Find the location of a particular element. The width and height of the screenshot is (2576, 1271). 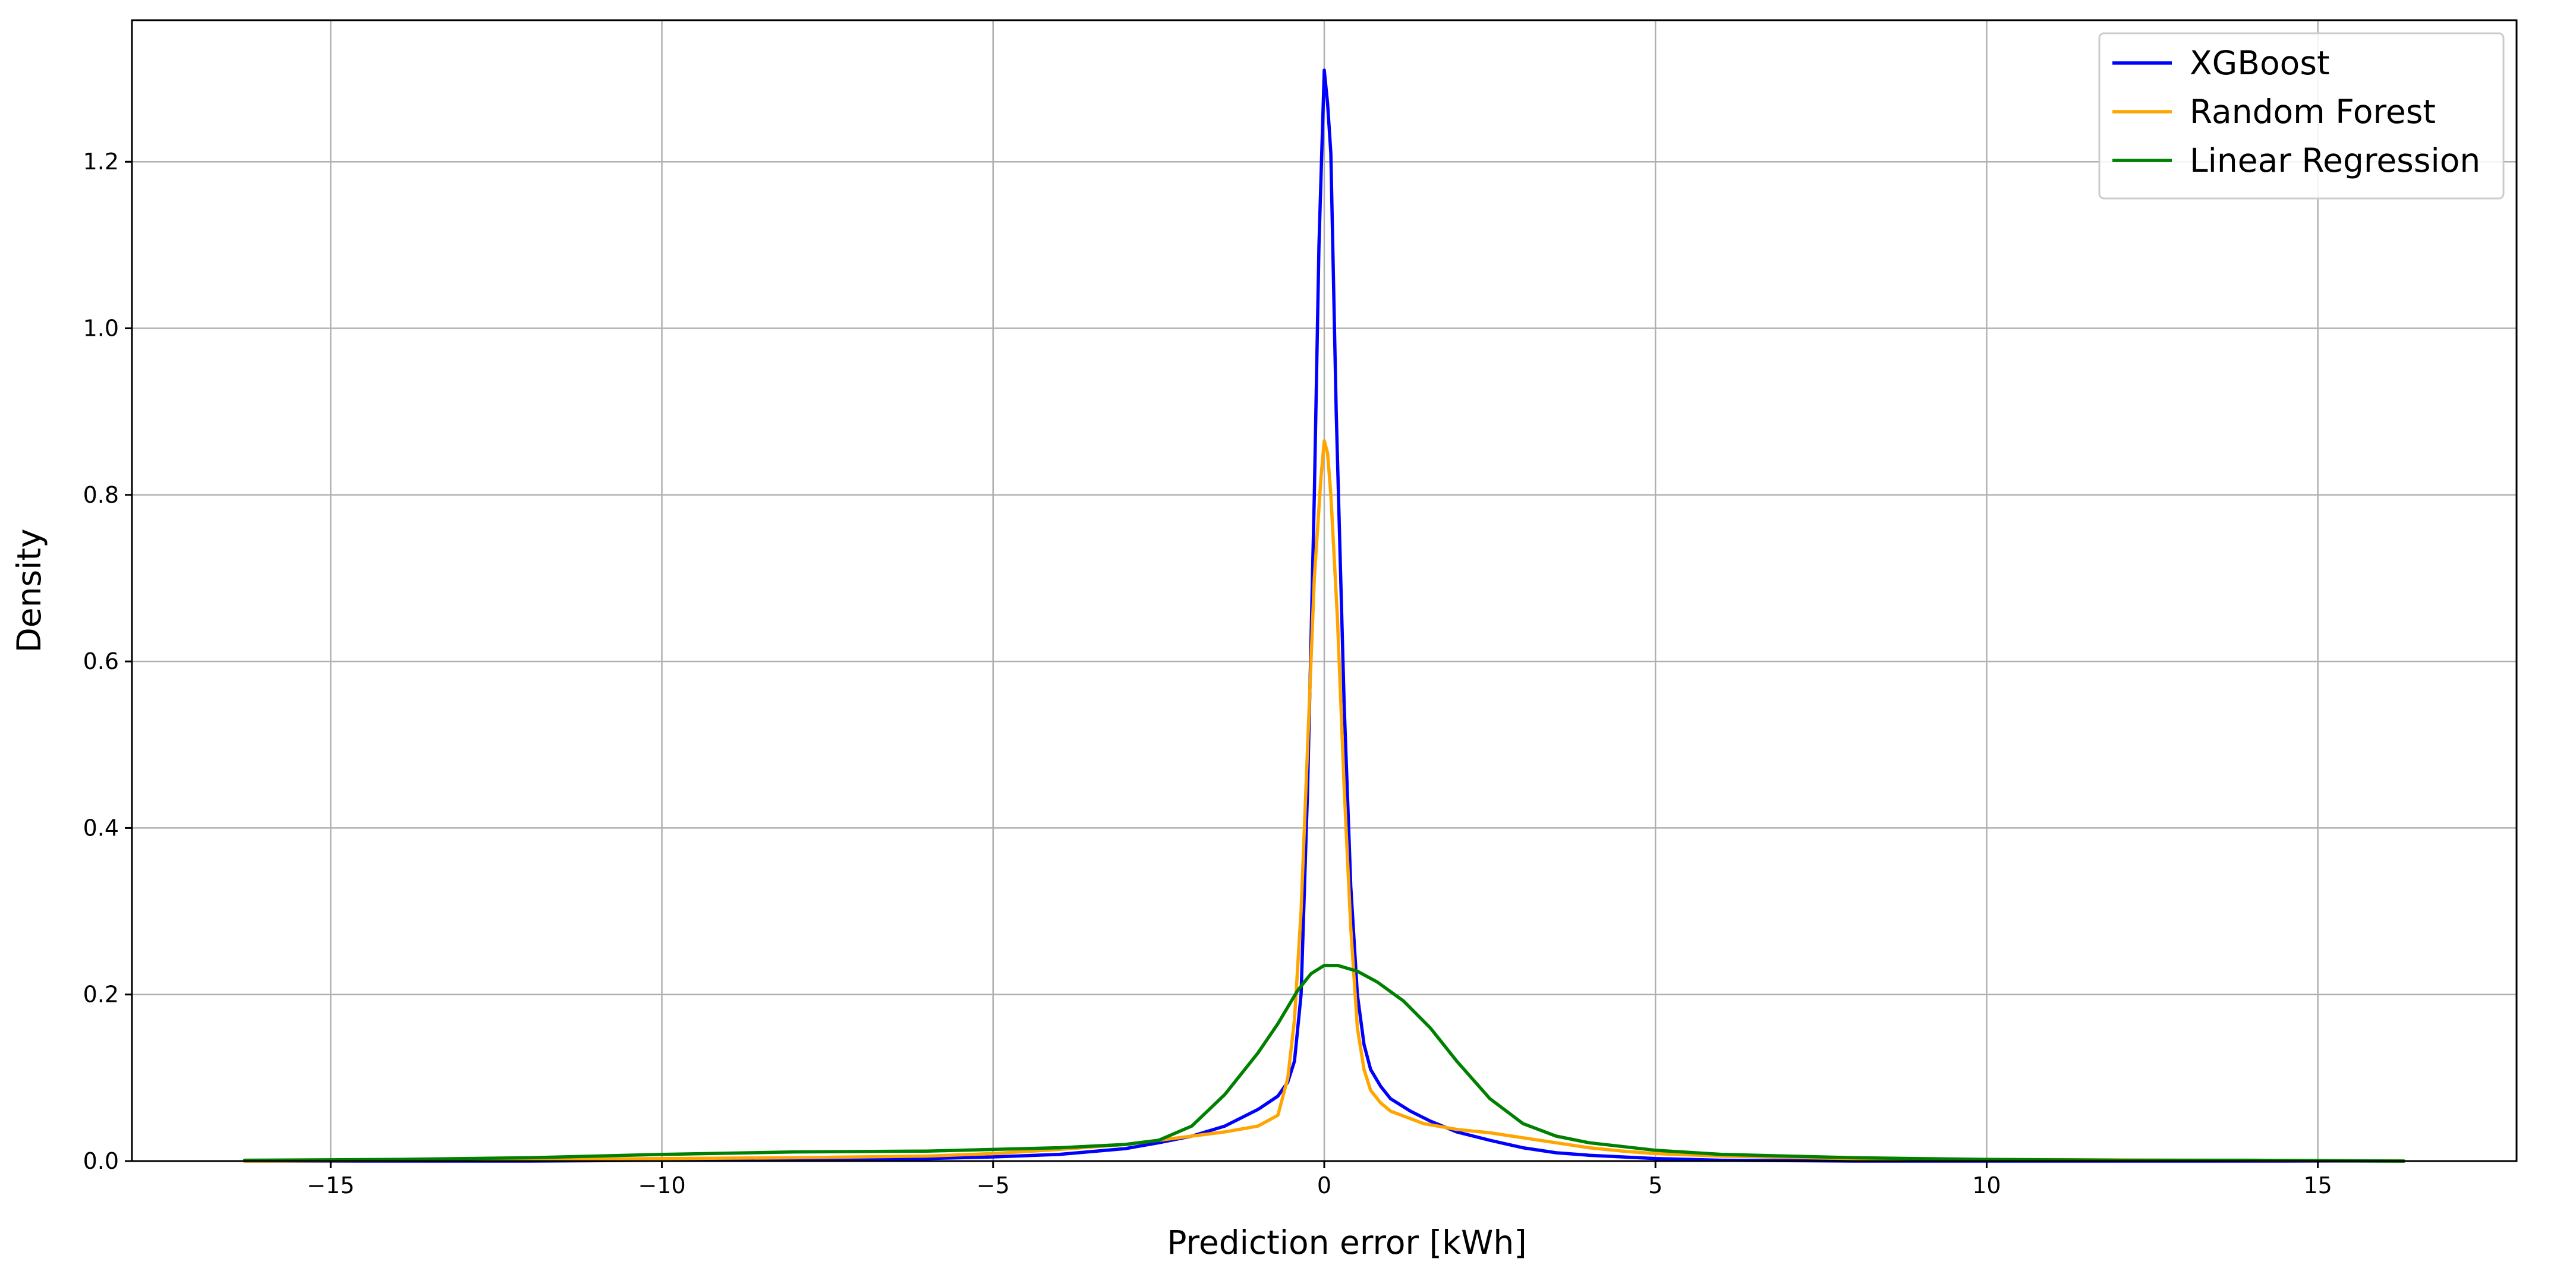

x-tick-label: 15 is located at coordinates (2317, 1185).